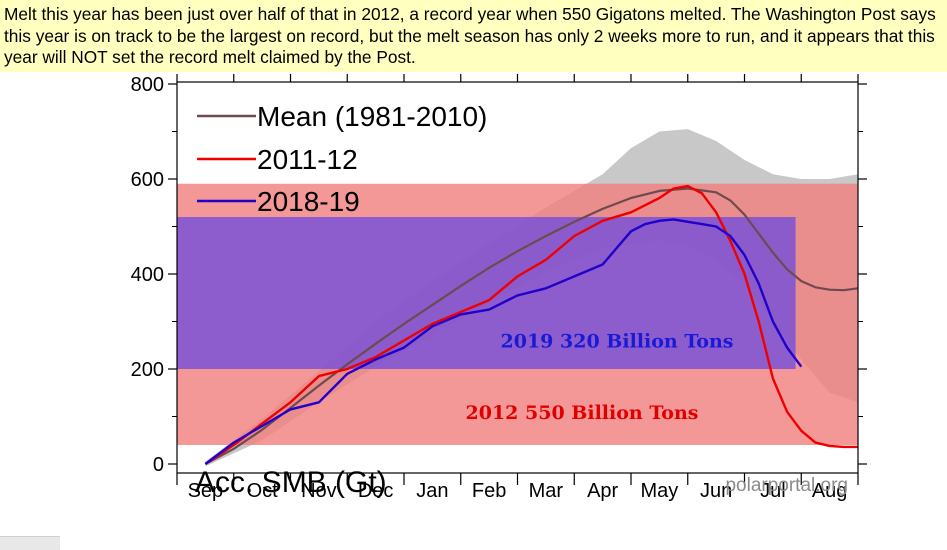  I want to click on y-tick-label: 0, so click(158, 465).